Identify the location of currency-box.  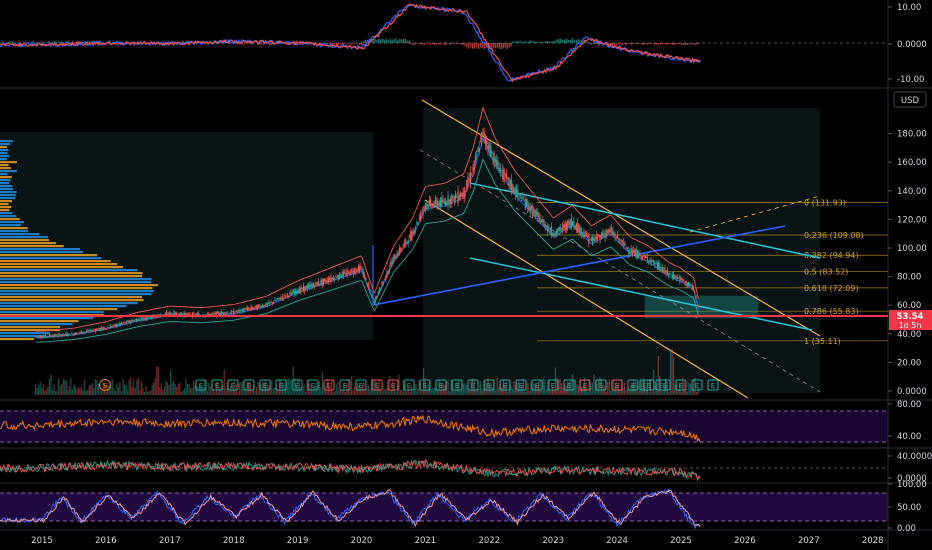
(910, 99).